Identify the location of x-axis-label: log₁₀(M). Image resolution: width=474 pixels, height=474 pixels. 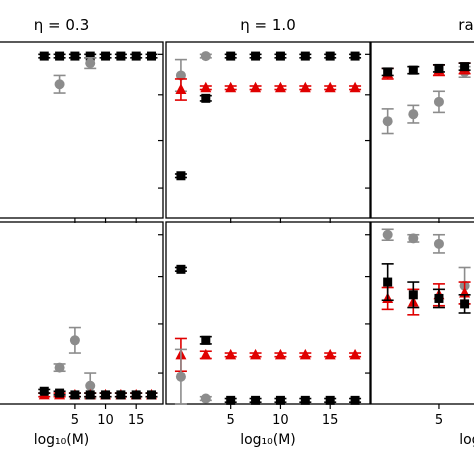
(62, 440).